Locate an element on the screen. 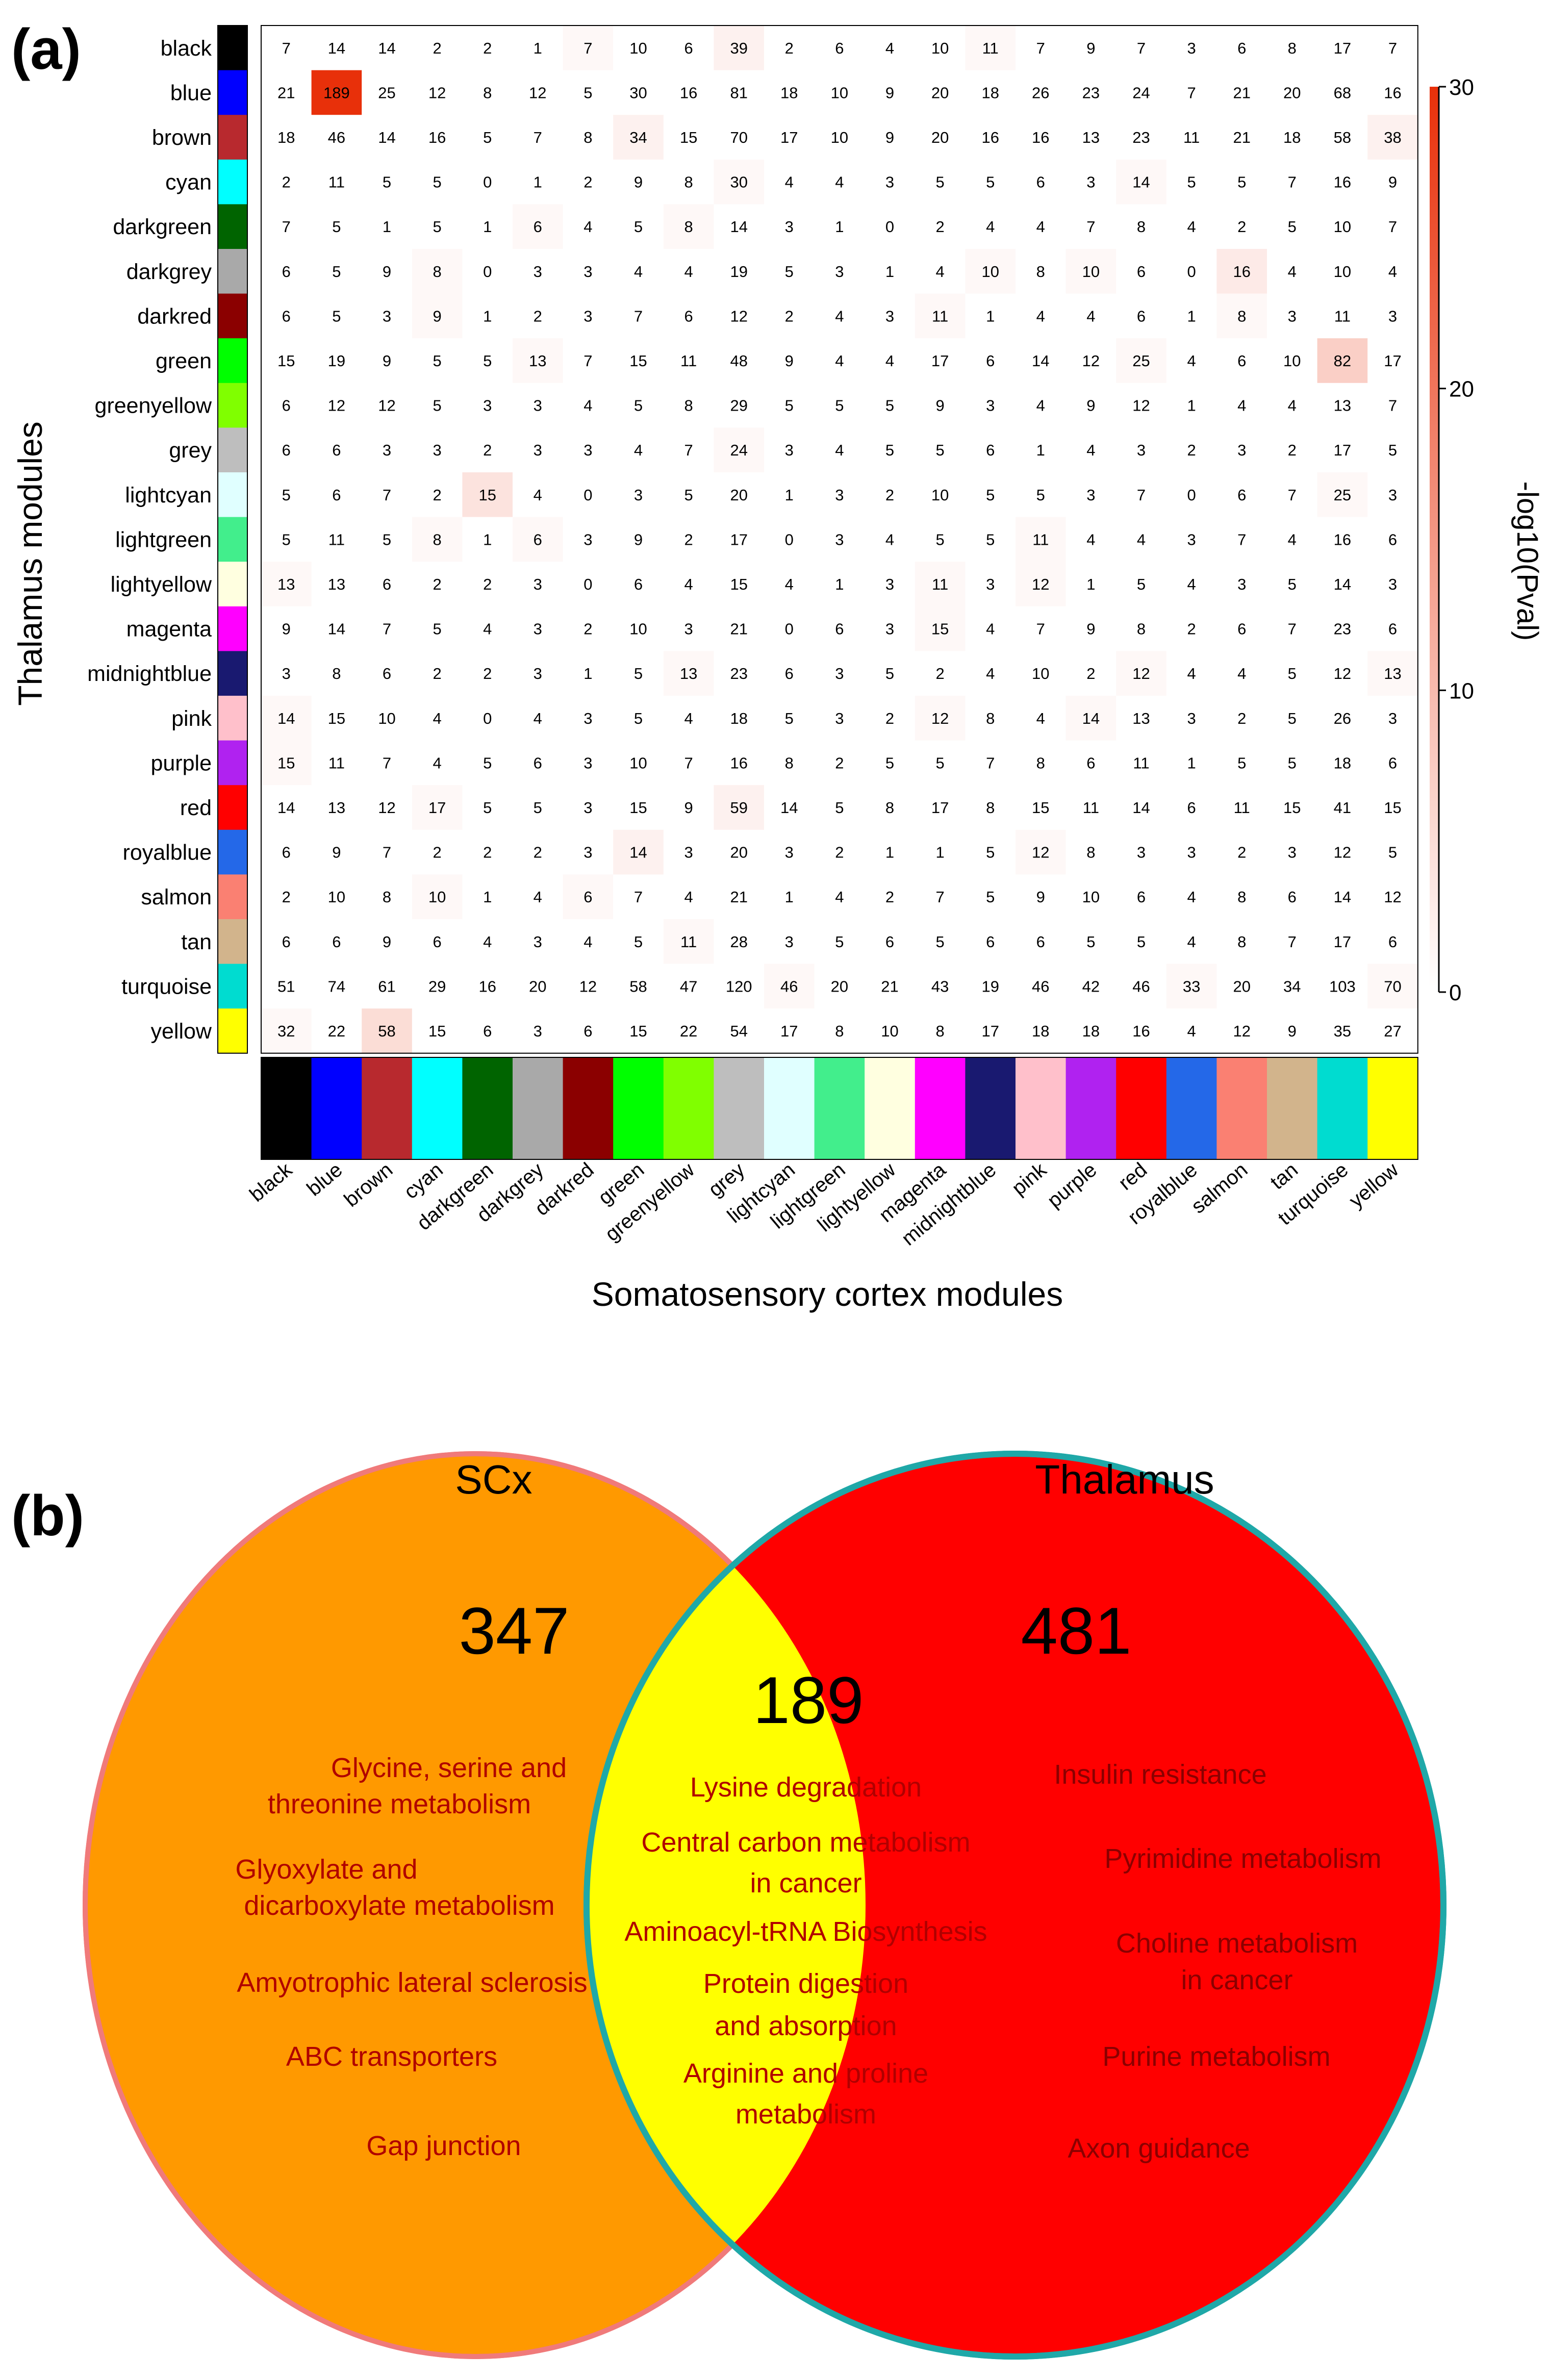 This screenshot has height=2380, width=1548. row-label: tan is located at coordinates (197, 942).